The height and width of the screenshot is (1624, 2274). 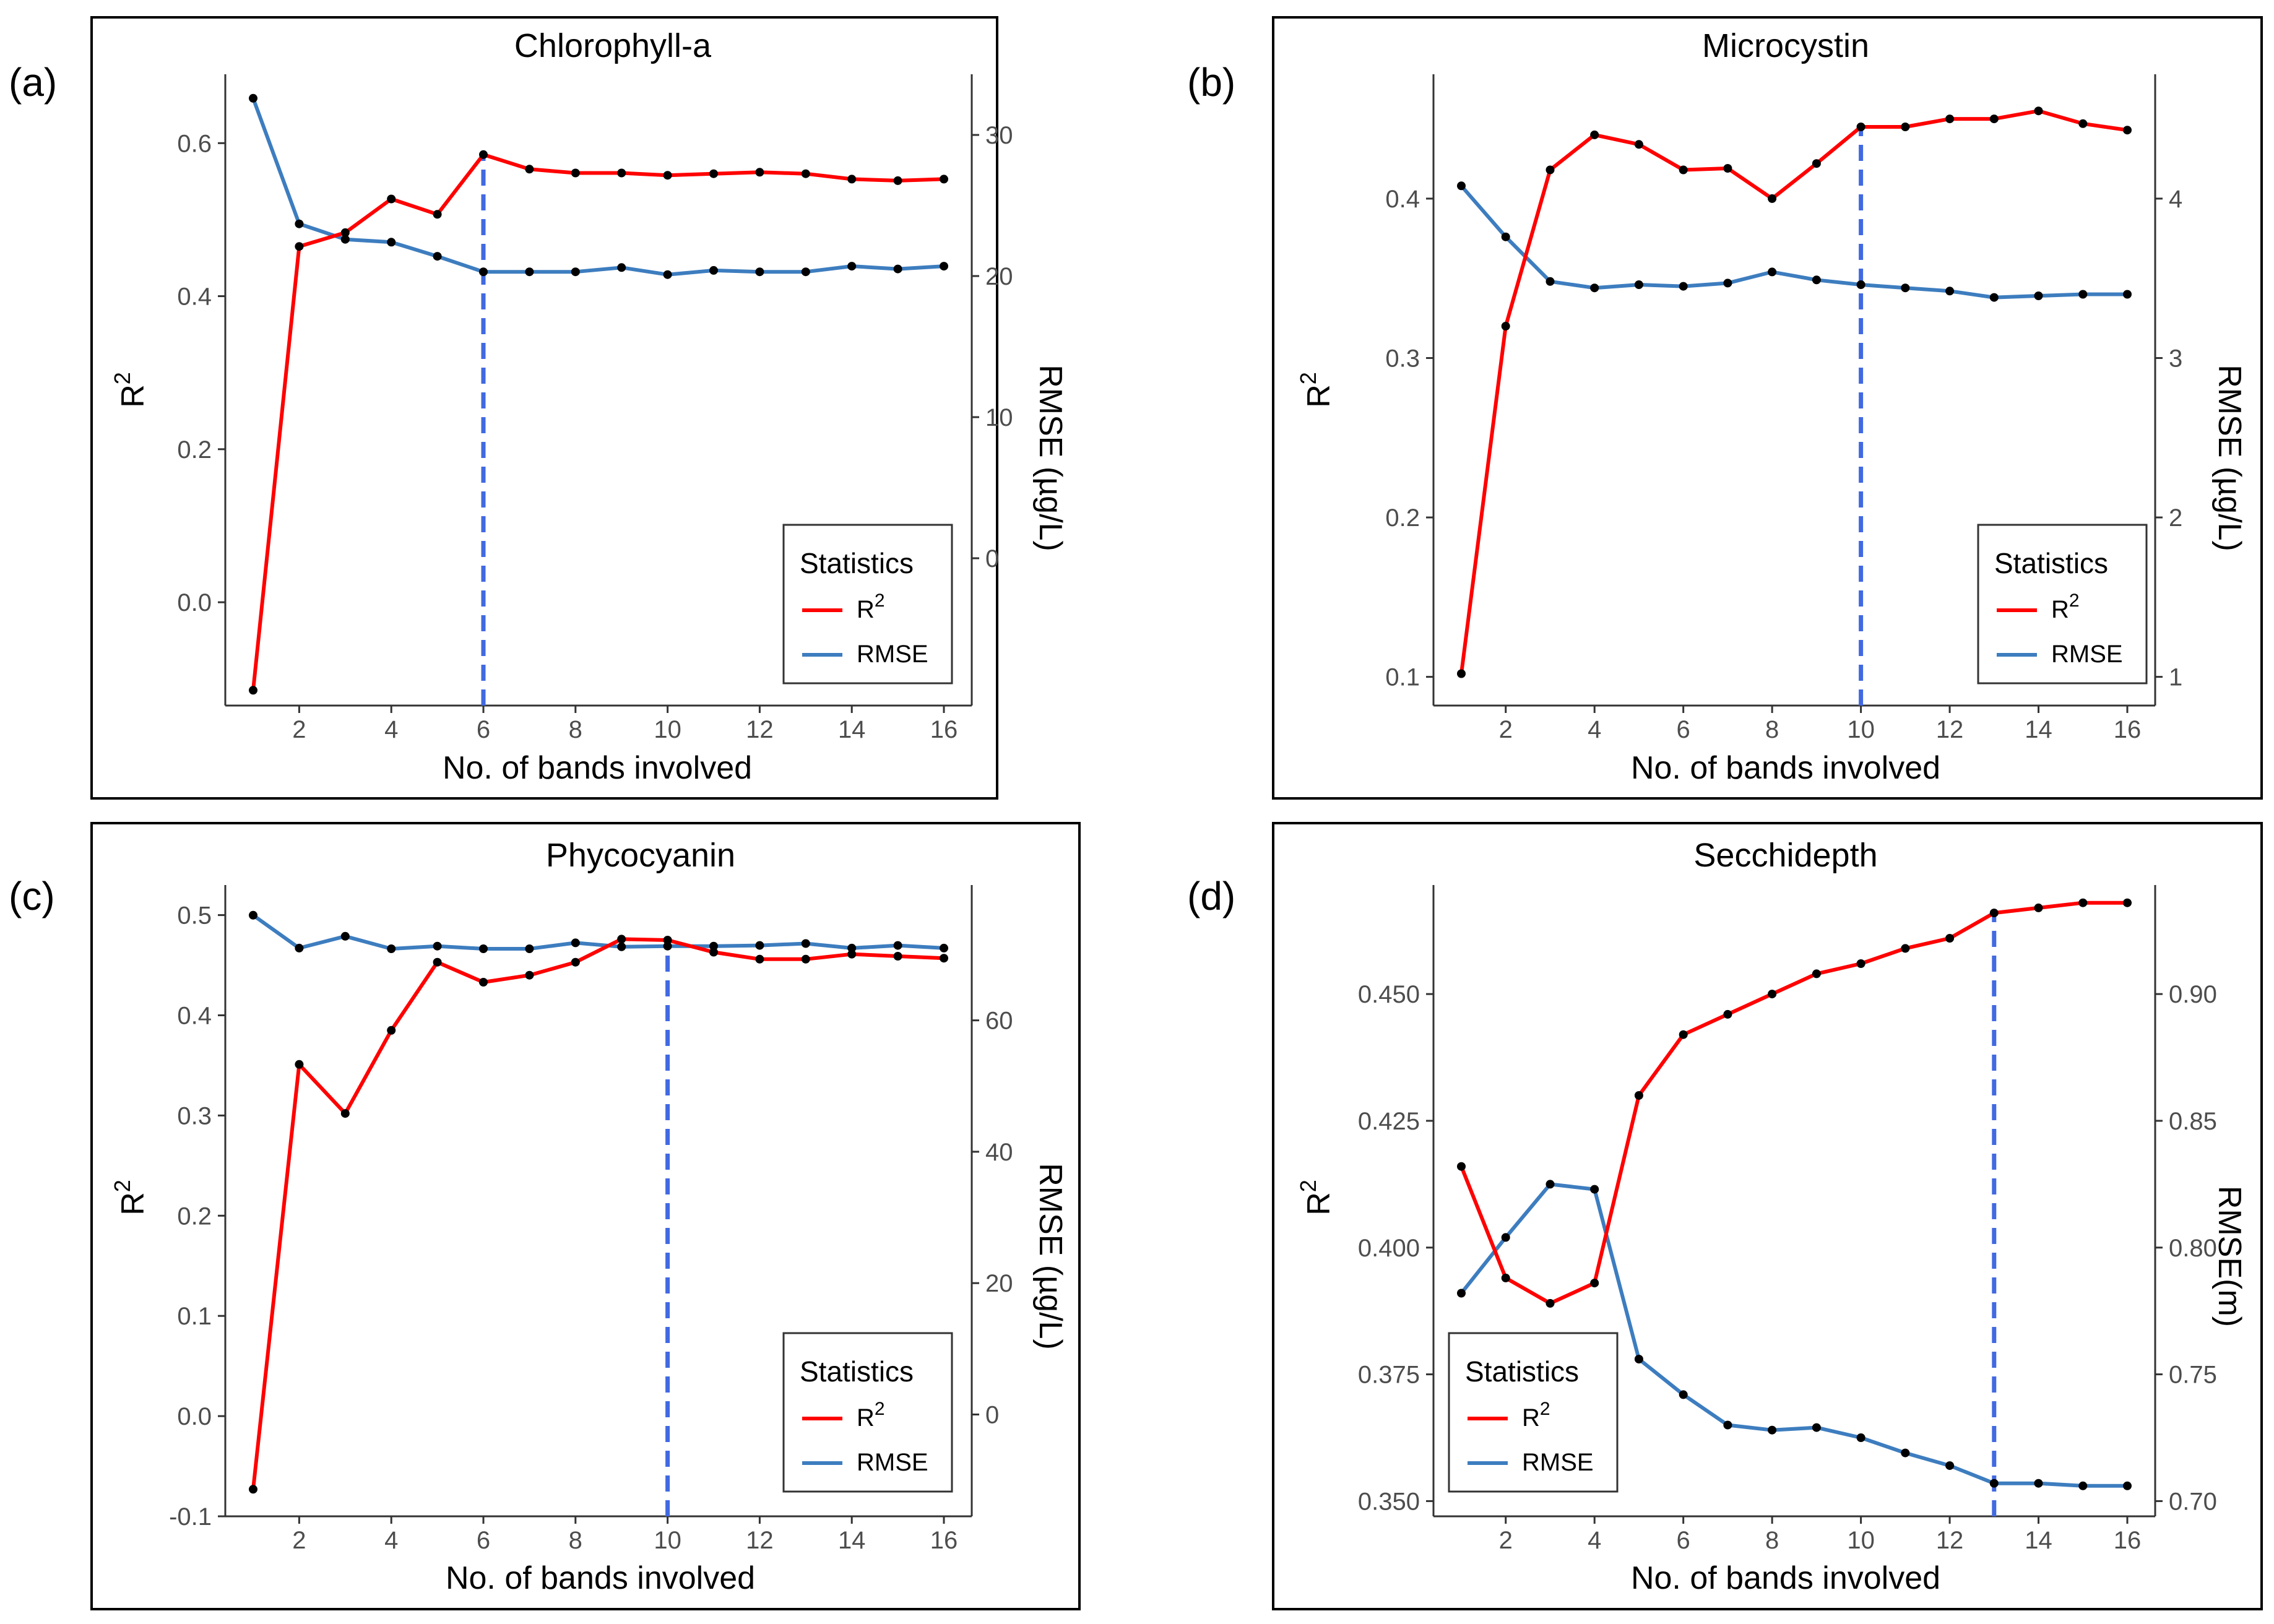 What do you see at coordinates (1785, 855) in the screenshot?
I see `chart-title: Secchidepth` at bounding box center [1785, 855].